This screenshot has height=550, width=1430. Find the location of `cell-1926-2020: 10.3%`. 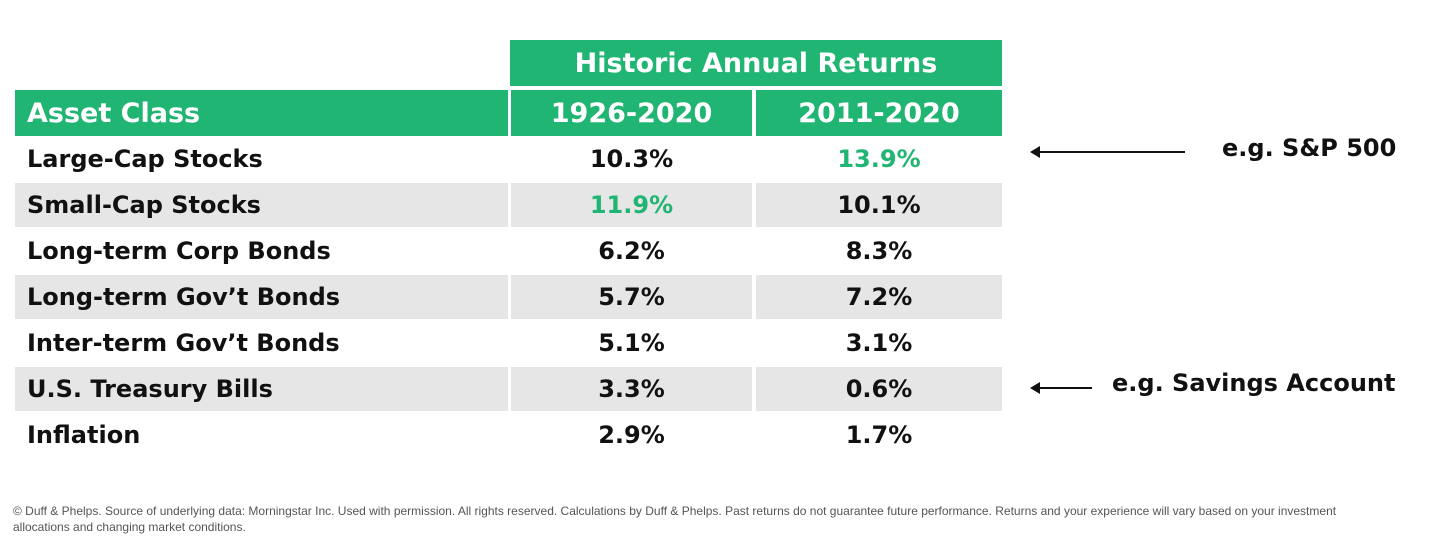

cell-1926-2020: 10.3% is located at coordinates (631, 159).